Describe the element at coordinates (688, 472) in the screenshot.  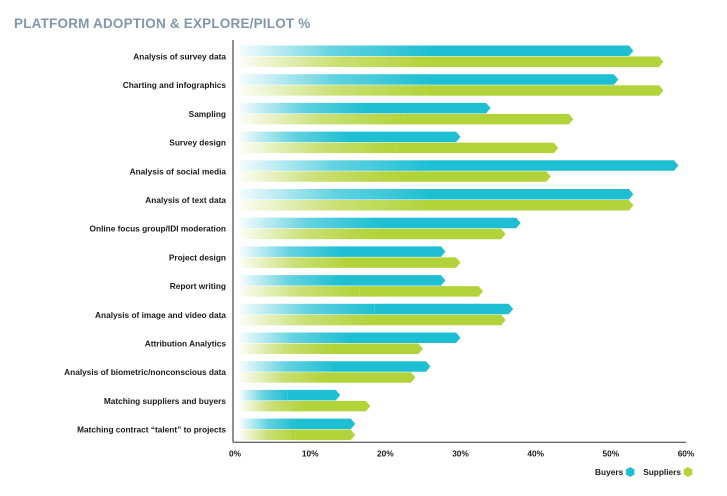
I see `legend-marker-suppliers` at that location.